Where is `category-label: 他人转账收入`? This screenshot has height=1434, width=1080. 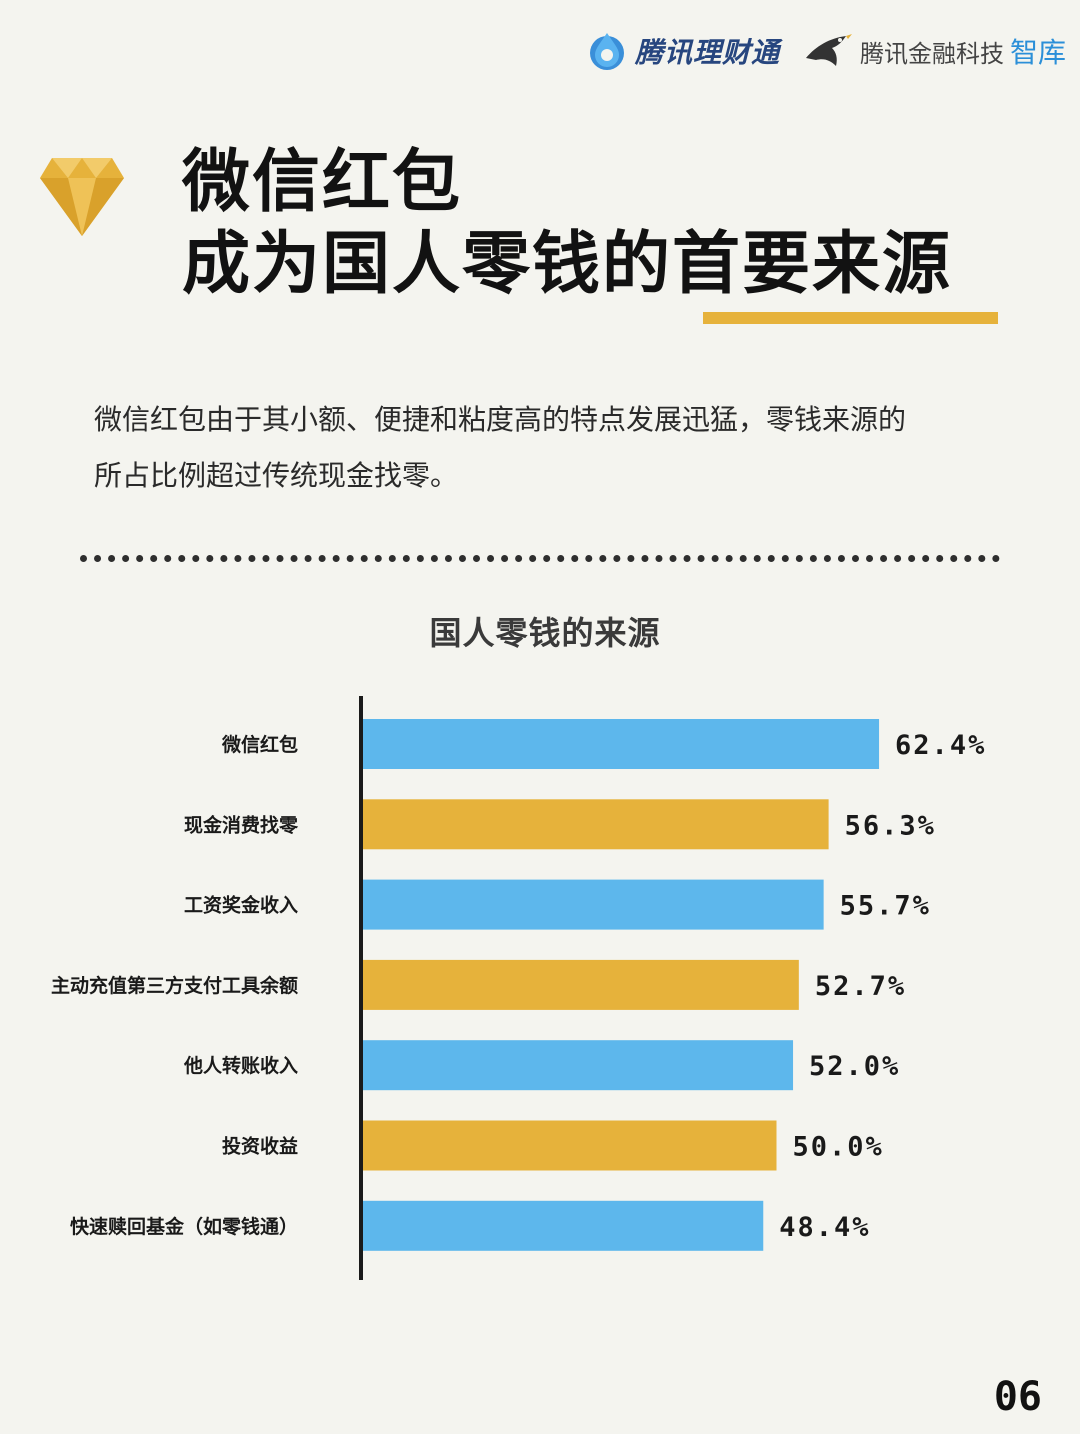 category-label: 他人转账收入 is located at coordinates (240, 1065).